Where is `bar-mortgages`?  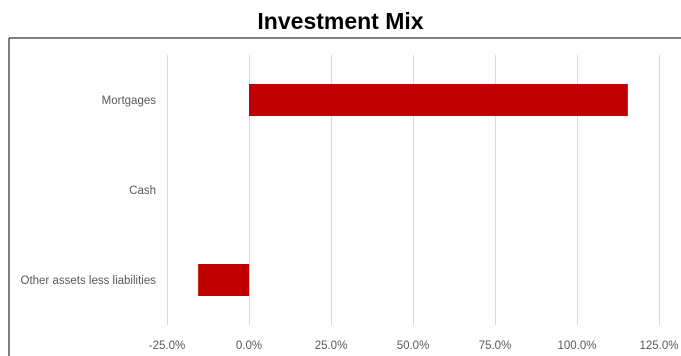 bar-mortgages is located at coordinates (438, 100).